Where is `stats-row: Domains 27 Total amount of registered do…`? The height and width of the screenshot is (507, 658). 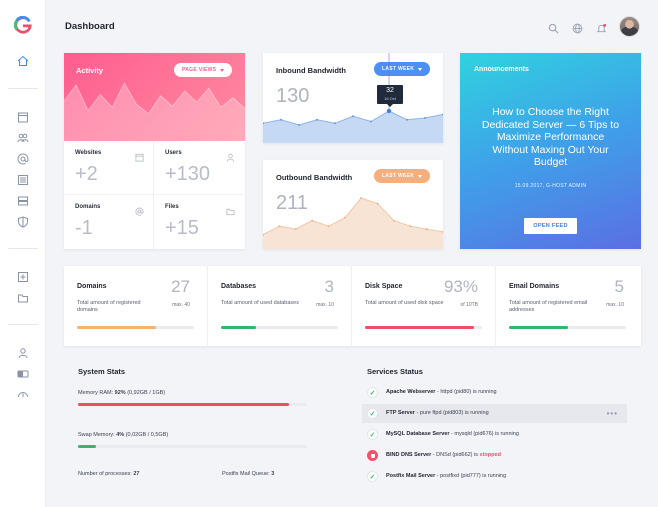 stats-row: Domains 27 Total amount of registered do… is located at coordinates (352, 306).